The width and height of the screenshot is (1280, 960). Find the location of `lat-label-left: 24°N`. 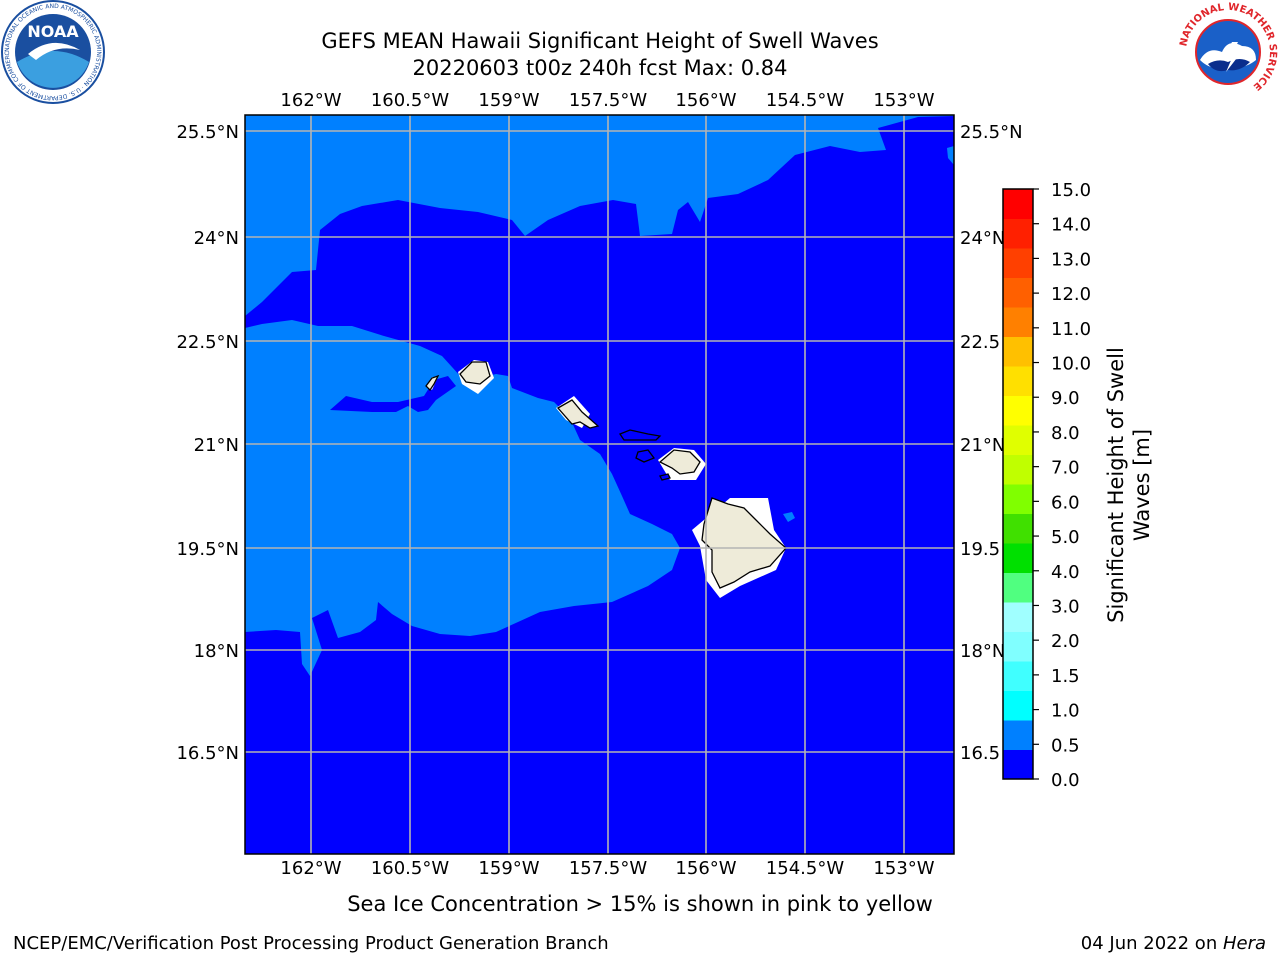

lat-label-left: 24°N is located at coordinates (216, 238).